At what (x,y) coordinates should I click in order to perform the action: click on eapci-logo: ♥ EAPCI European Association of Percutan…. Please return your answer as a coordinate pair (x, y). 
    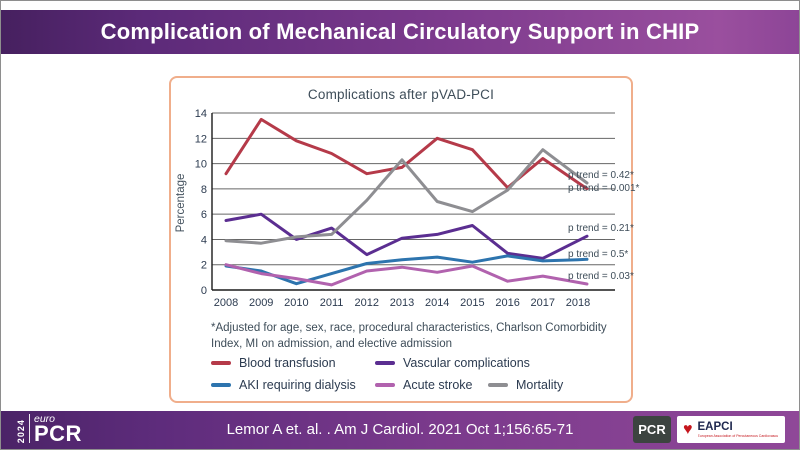
    Looking at the image, I should click on (731, 429).